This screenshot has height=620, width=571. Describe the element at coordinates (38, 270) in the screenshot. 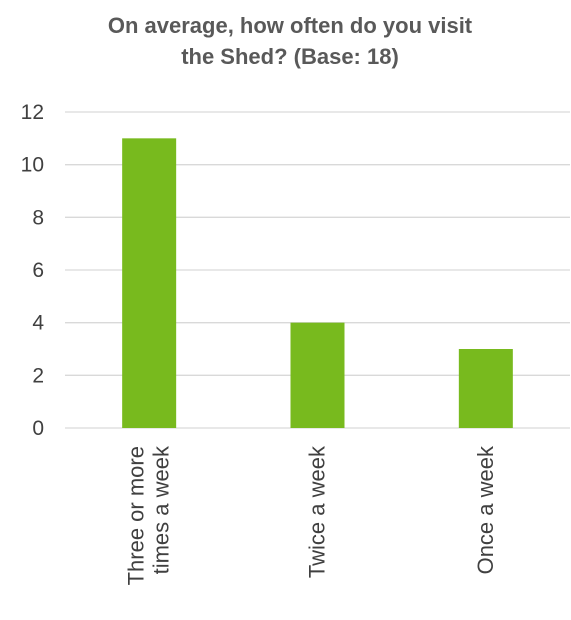

I see `y-tick-label: 6` at that location.